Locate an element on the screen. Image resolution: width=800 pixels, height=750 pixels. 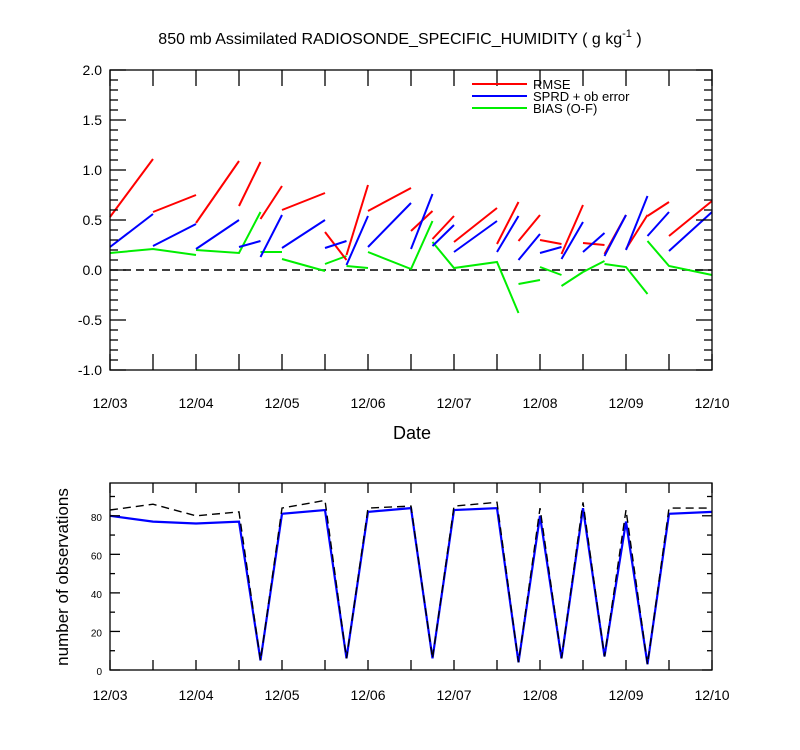
legend-label: BIAS (O-F) is located at coordinates (565, 108).